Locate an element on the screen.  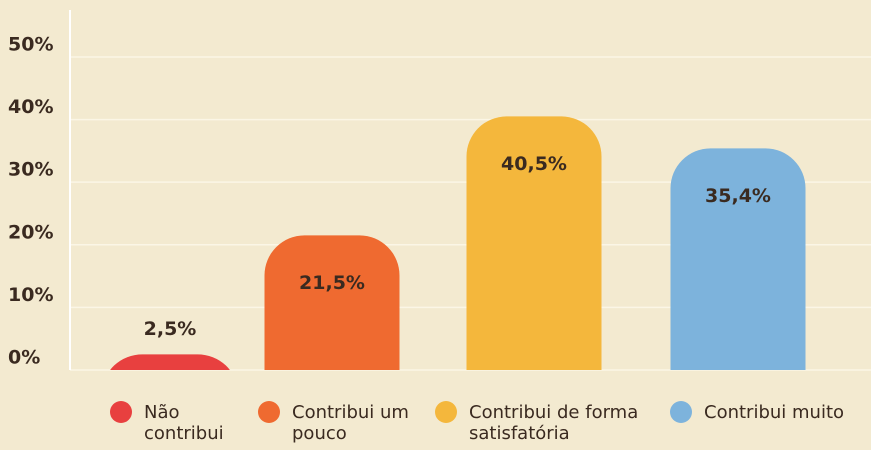
value-label: 2,5% is located at coordinates (170, 329).